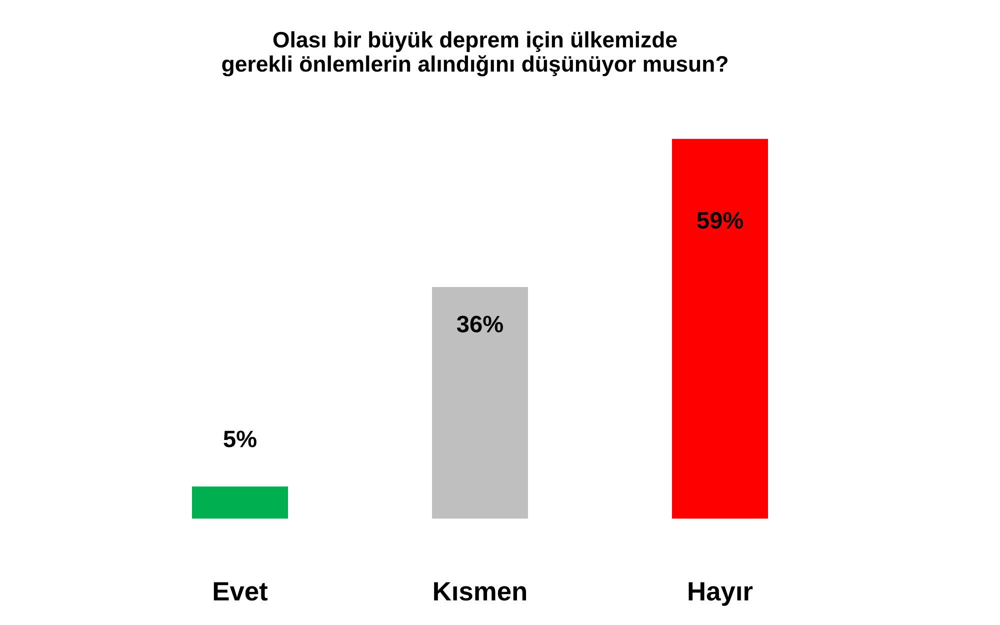 The width and height of the screenshot is (1000, 625). Describe the element at coordinates (475, 53) in the screenshot. I see `chart-title: Olası bir büyük deprem için ülkemizde gerekli önlemlerin alındığını düşünüyor musun?` at that location.